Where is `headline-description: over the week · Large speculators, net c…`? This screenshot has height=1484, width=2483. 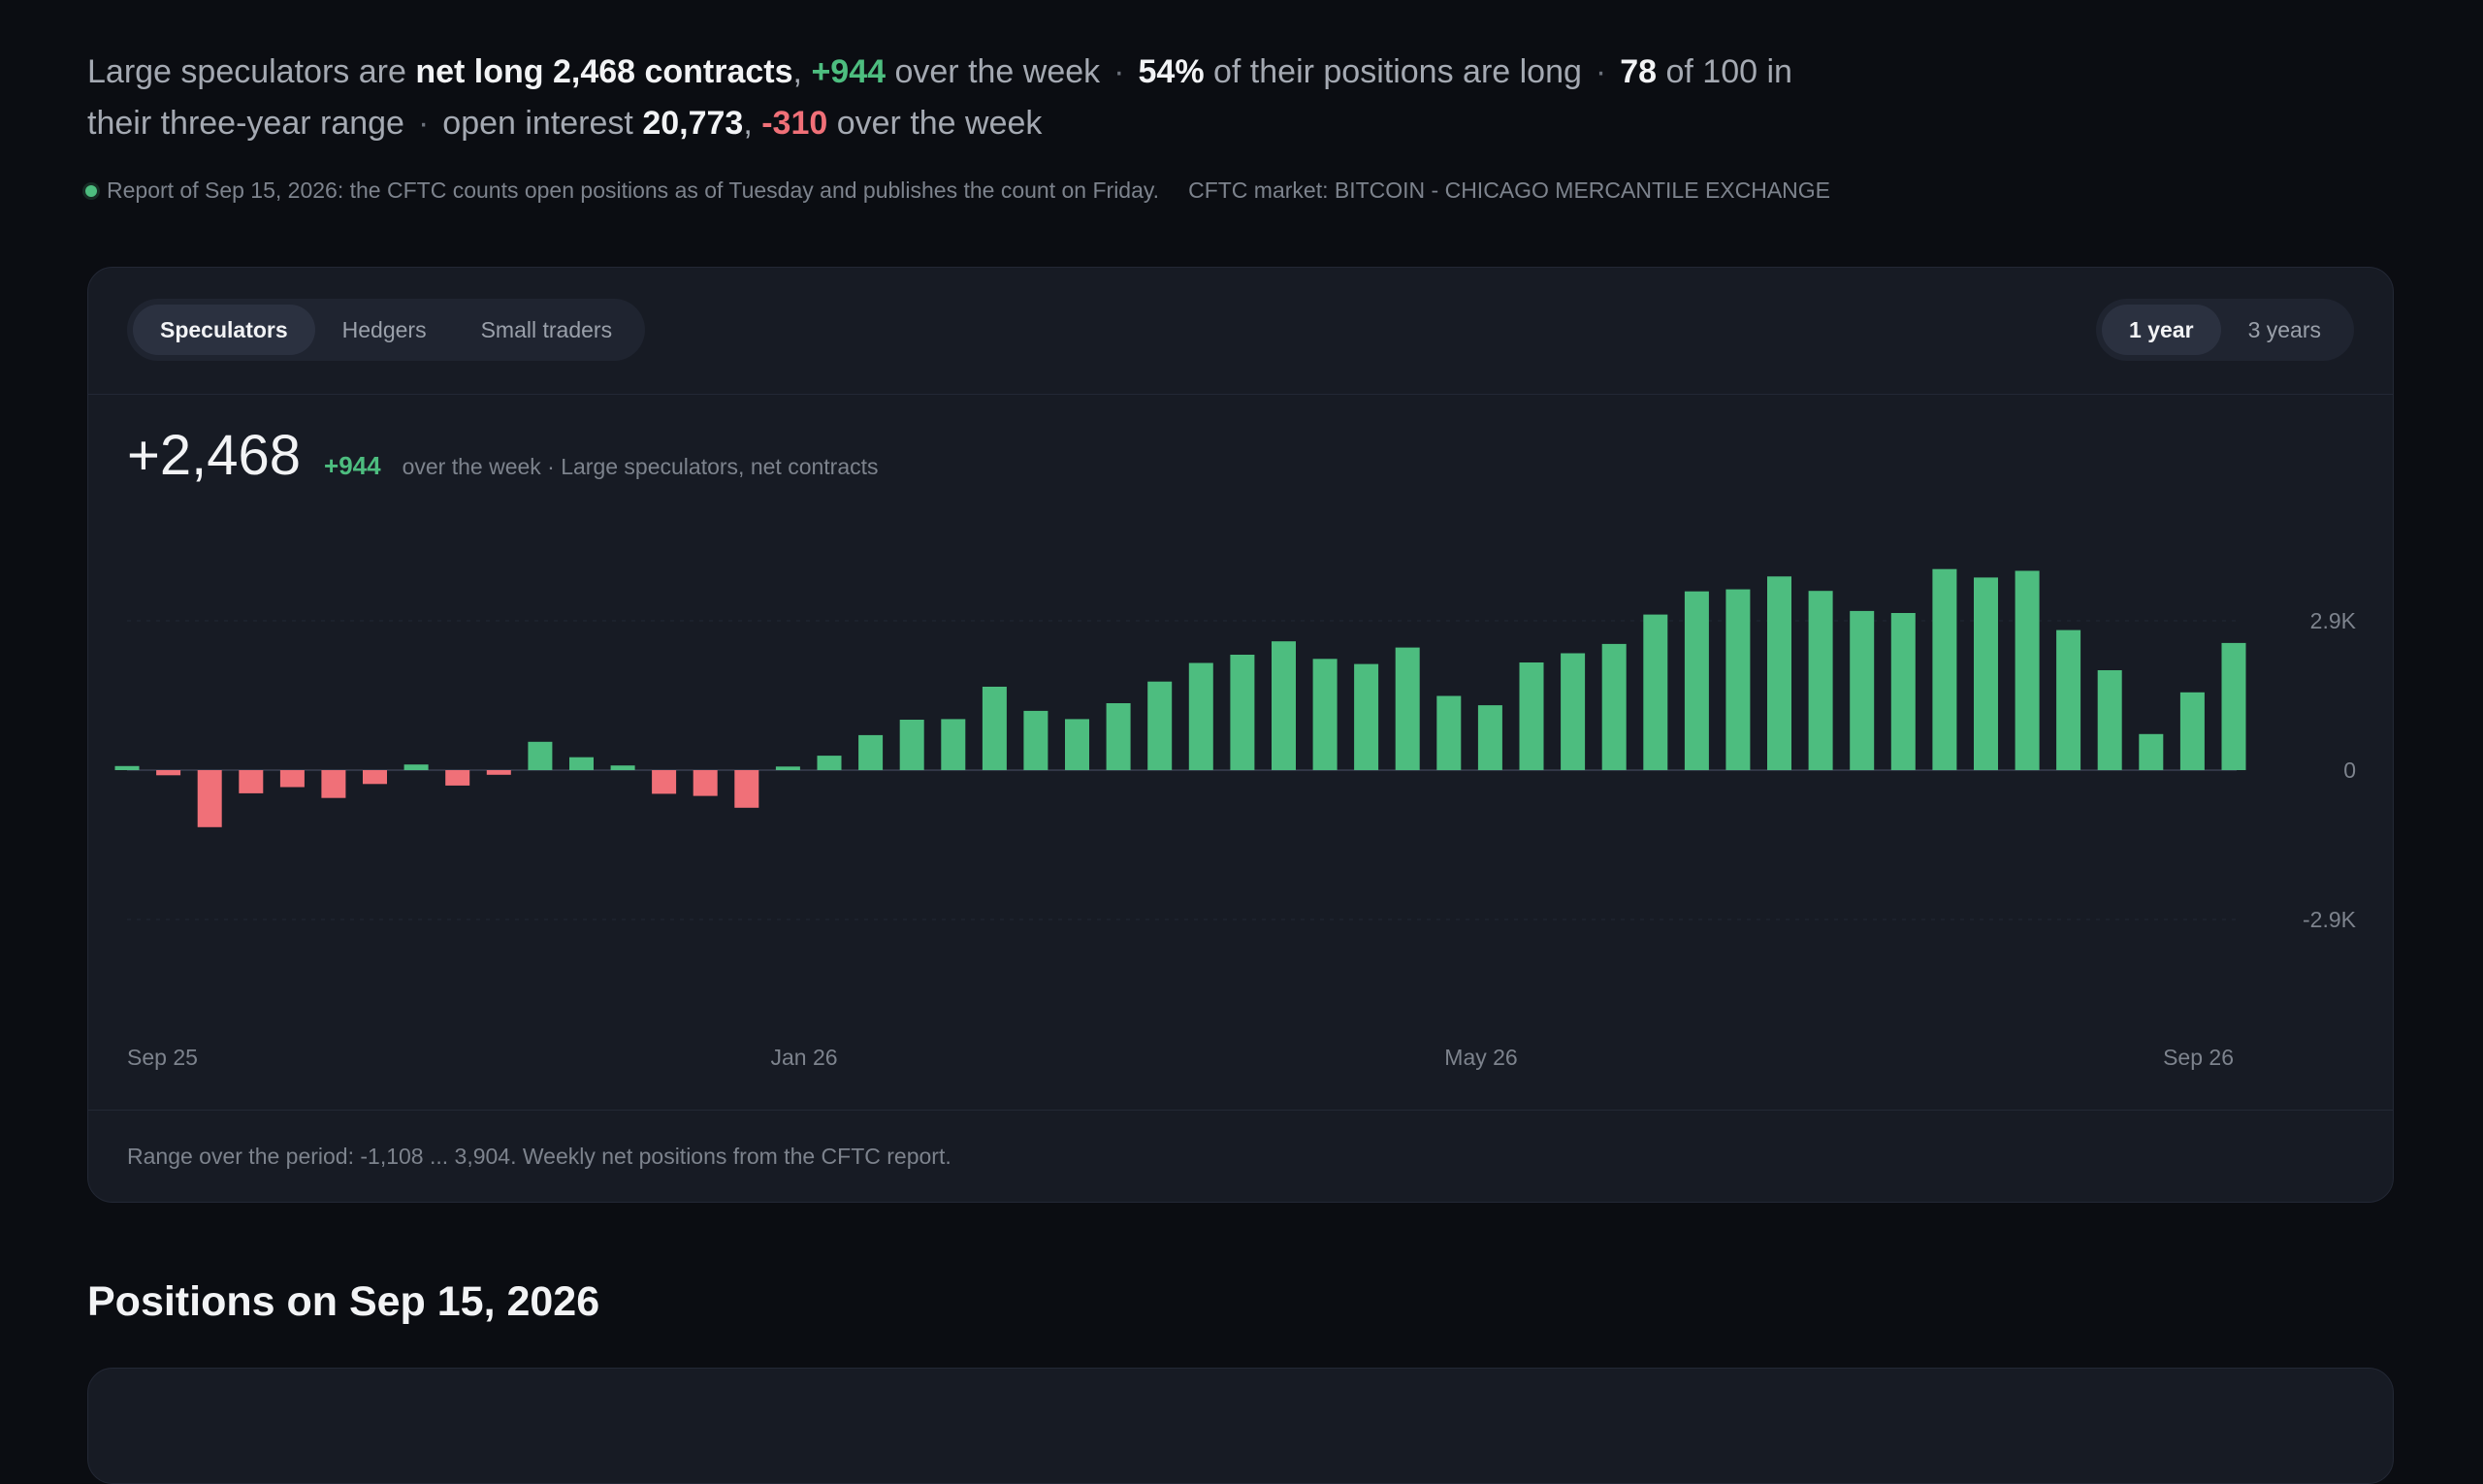 headline-description: over the week · Large speculators, net c… is located at coordinates (641, 466).